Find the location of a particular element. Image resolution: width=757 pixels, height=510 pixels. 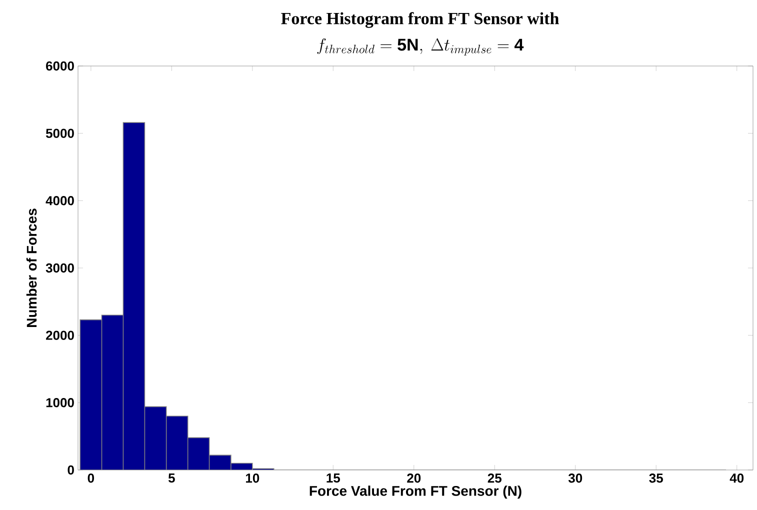

x-axis-title: Force Value From FT Sensor (N) is located at coordinates (416, 492).